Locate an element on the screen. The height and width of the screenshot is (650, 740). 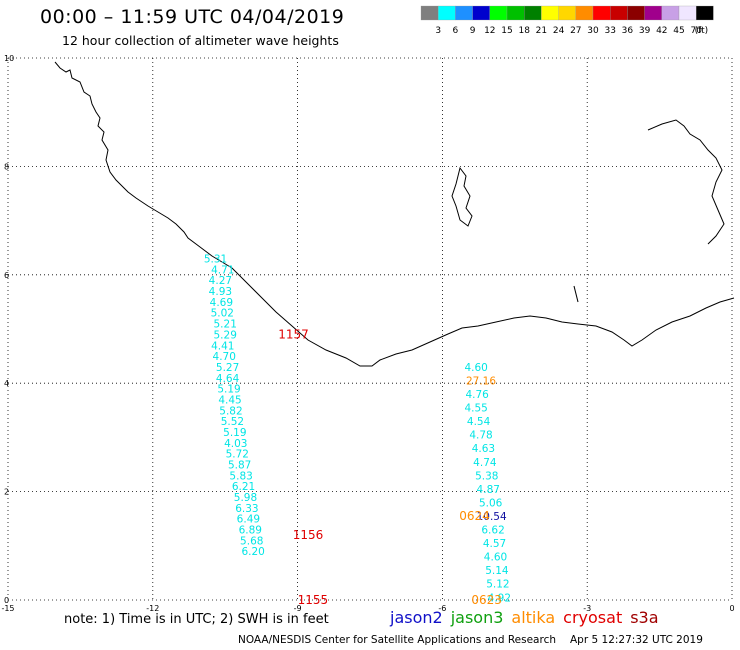
wave-height-value: 6.89 is located at coordinates (250, 531).